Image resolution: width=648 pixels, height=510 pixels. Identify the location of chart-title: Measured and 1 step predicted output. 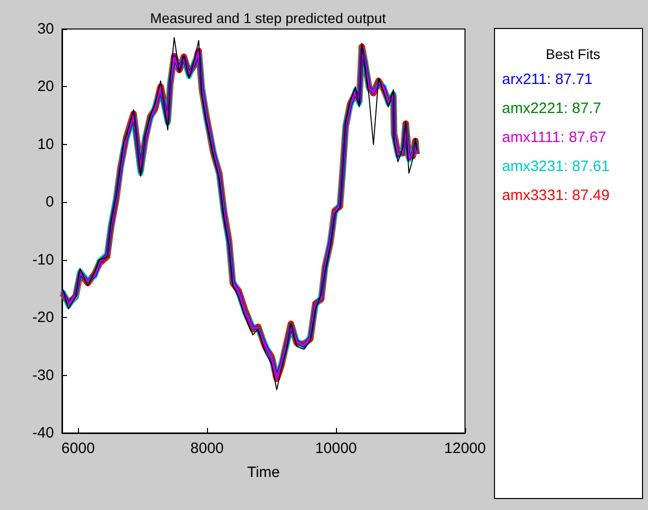
(268, 18).